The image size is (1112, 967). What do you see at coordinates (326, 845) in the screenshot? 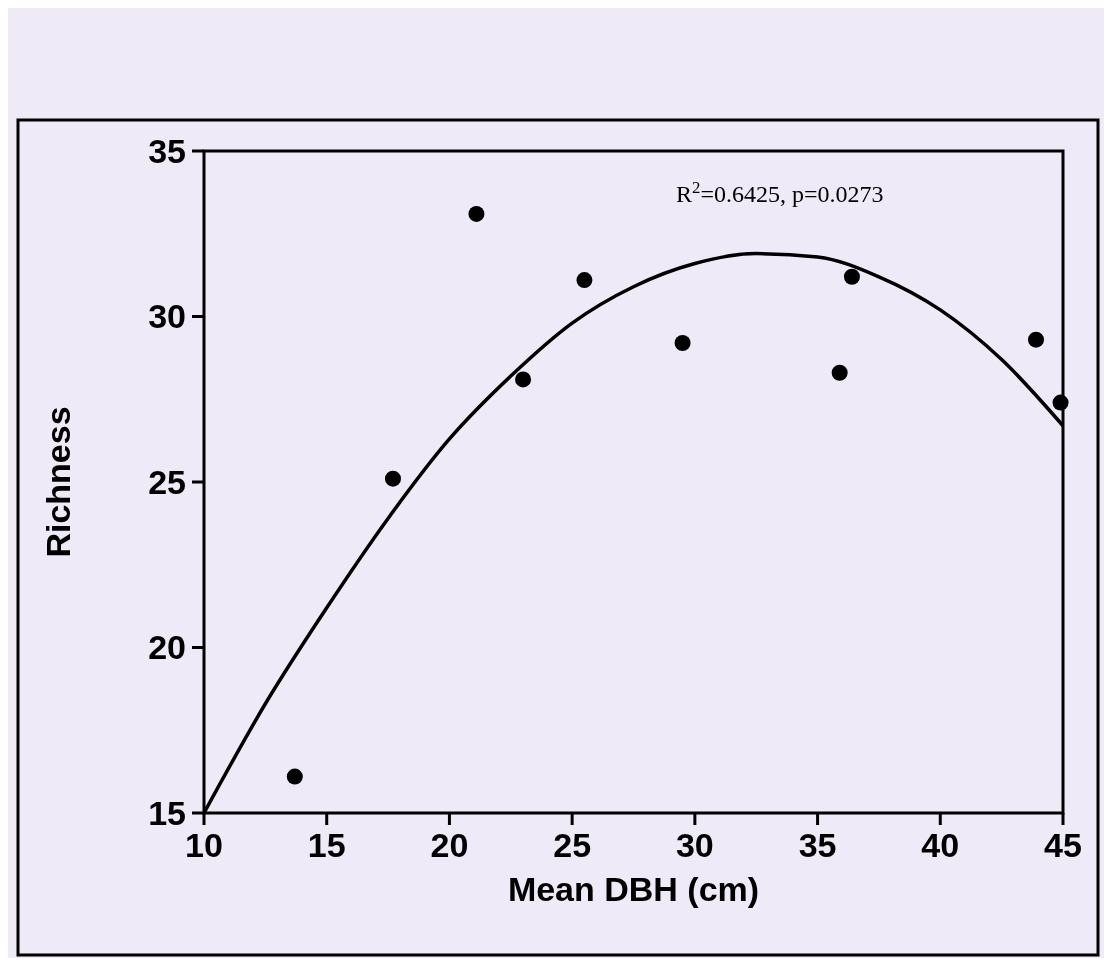
I see `x-tick-label: 15` at bounding box center [326, 845].